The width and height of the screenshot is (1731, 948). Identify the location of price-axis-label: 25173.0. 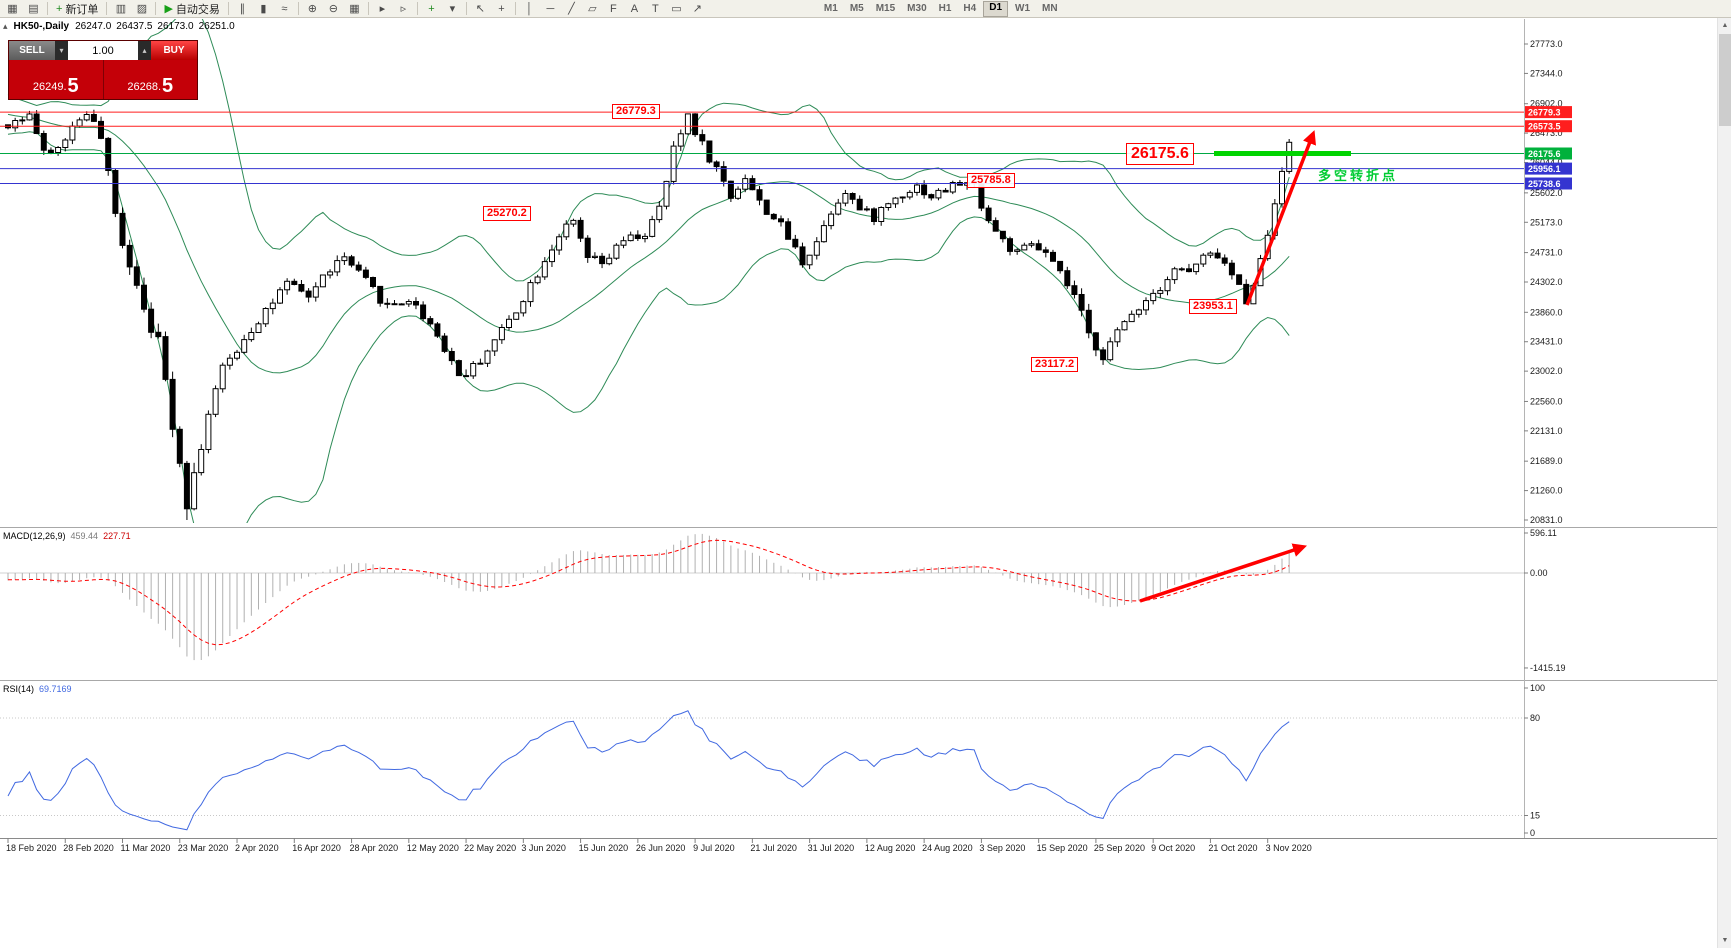
(1546, 222).